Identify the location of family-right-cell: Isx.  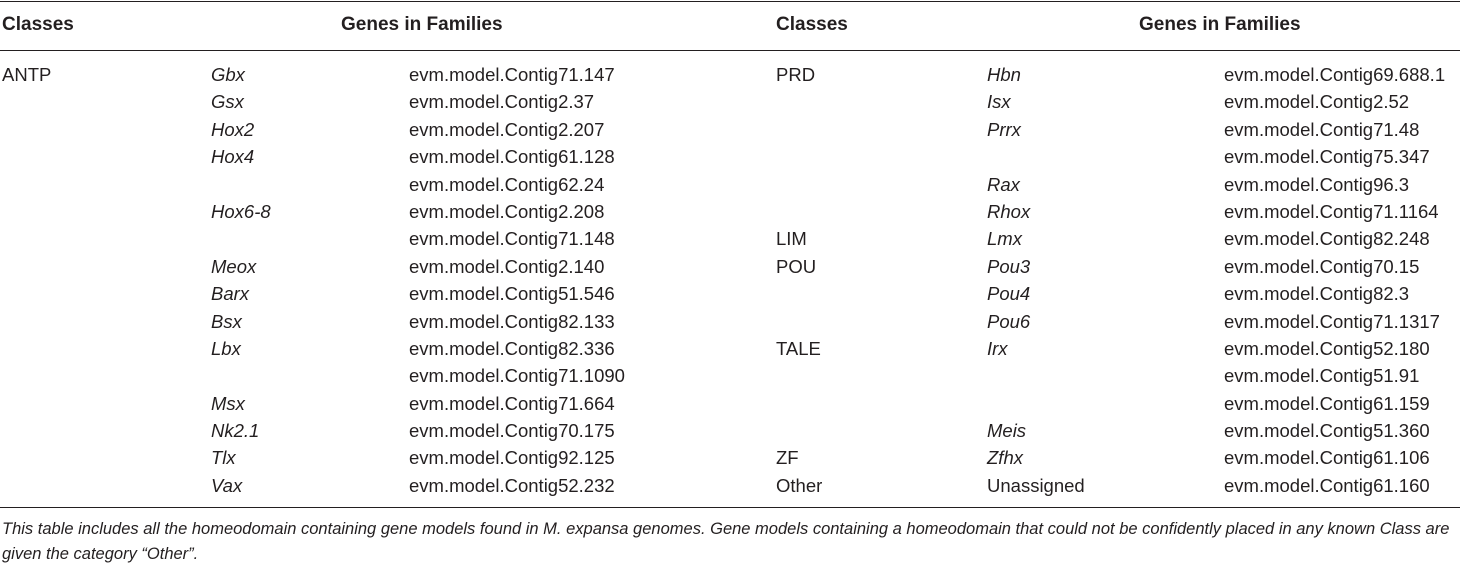
(999, 102).